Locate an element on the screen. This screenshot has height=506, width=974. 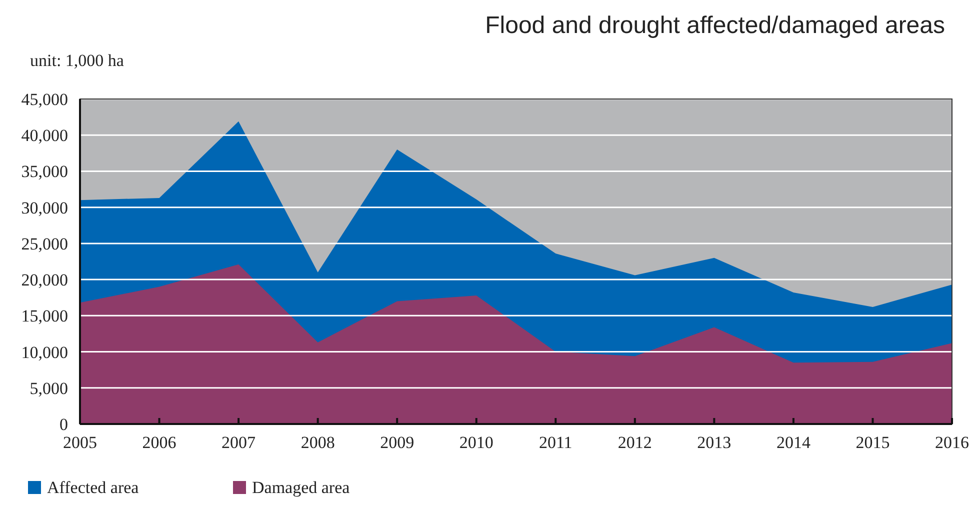
y-tick-label: 35,000 is located at coordinates (44, 172).